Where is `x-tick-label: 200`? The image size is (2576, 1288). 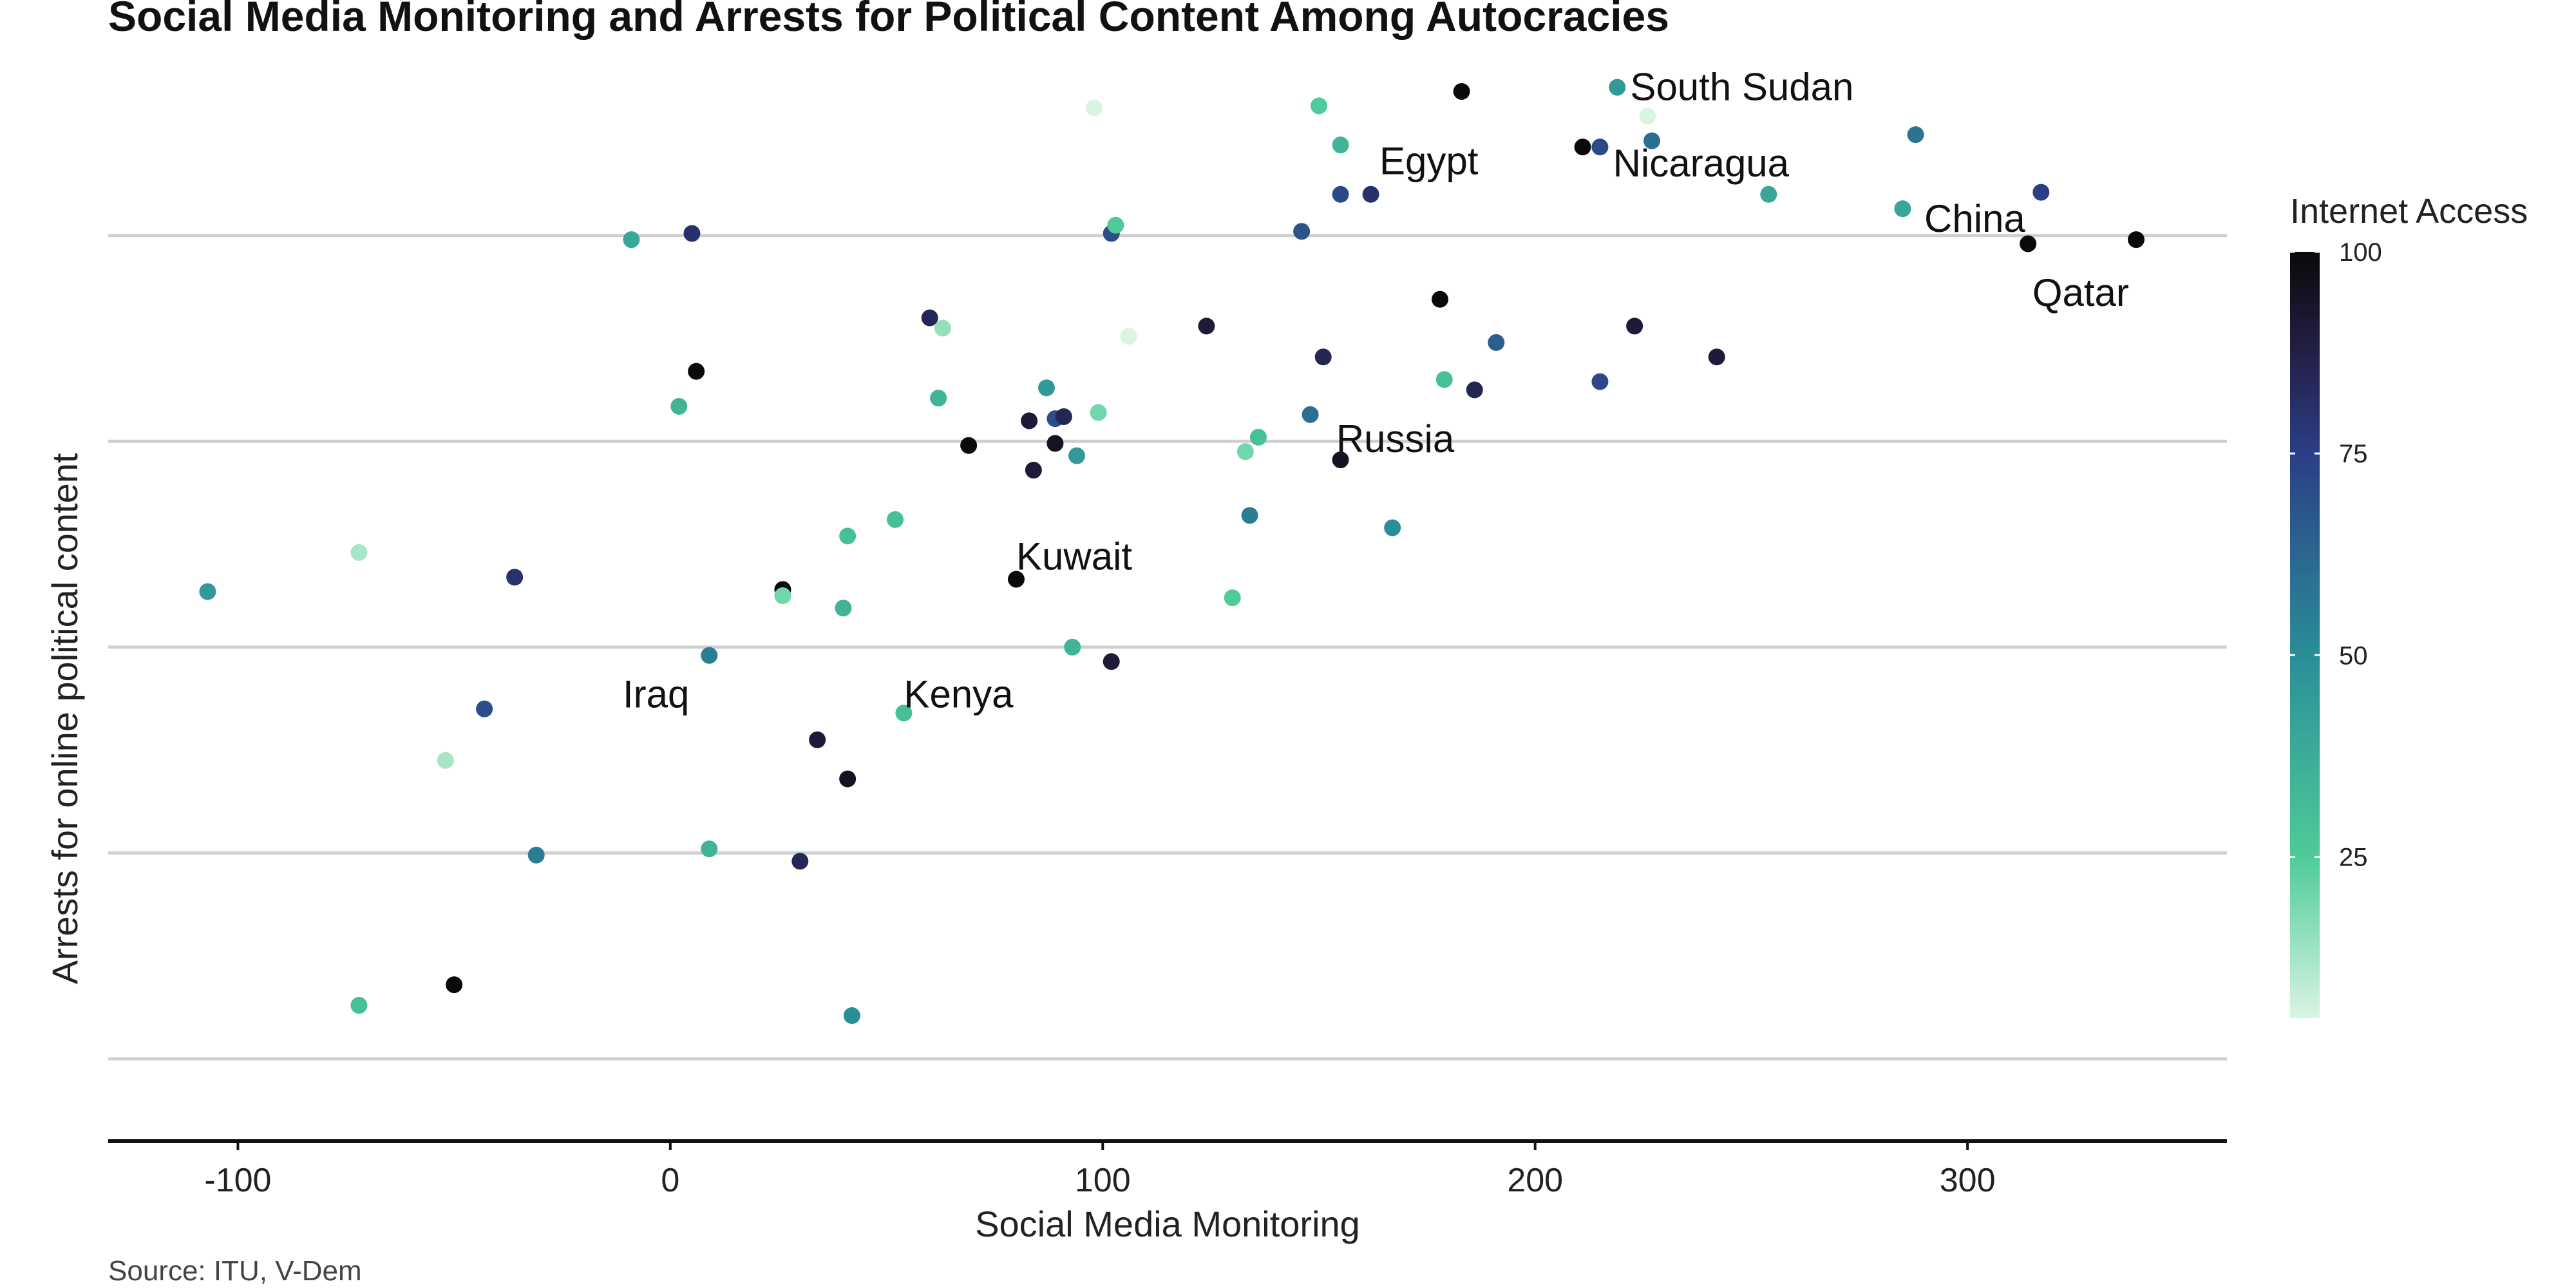 x-tick-label: 200 is located at coordinates (1535, 1180).